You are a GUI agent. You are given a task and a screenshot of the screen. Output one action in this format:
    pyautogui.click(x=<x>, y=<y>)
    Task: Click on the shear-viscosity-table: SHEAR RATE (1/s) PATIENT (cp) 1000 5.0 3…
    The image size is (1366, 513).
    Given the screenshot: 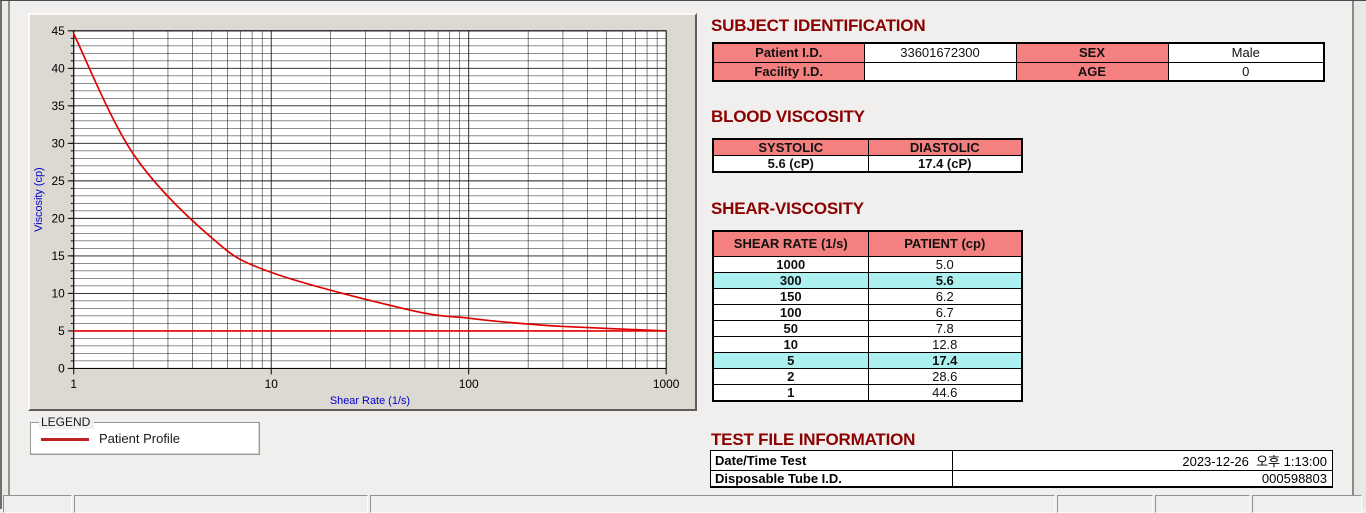 What is the action you would take?
    pyautogui.click(x=867, y=316)
    